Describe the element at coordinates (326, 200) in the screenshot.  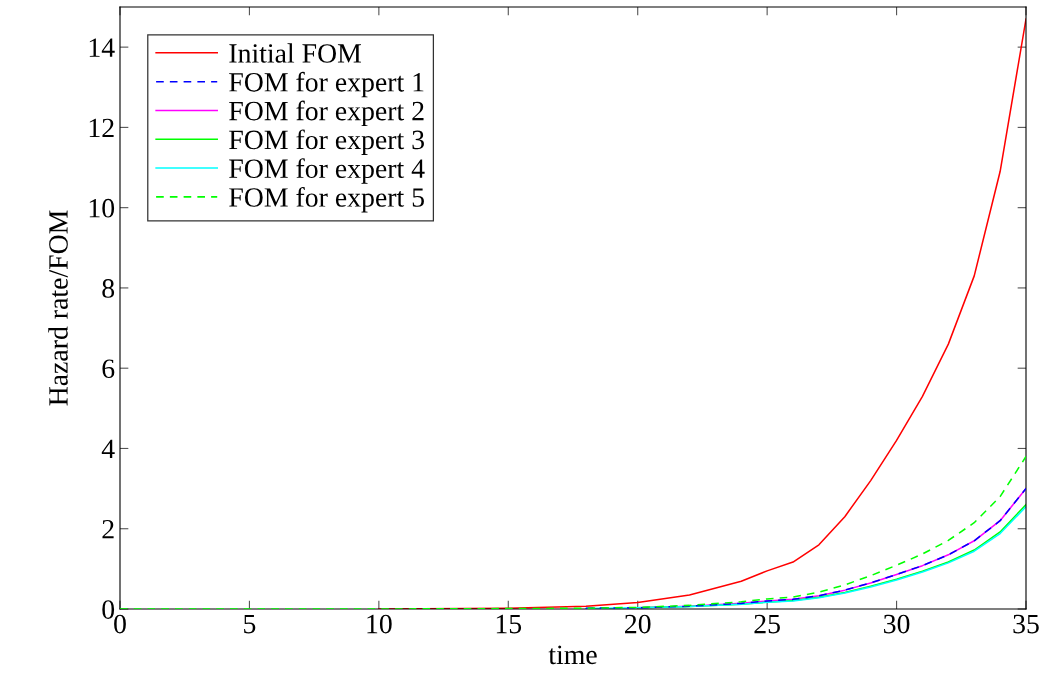
I see `legend-label: FOM for expert 5` at that location.